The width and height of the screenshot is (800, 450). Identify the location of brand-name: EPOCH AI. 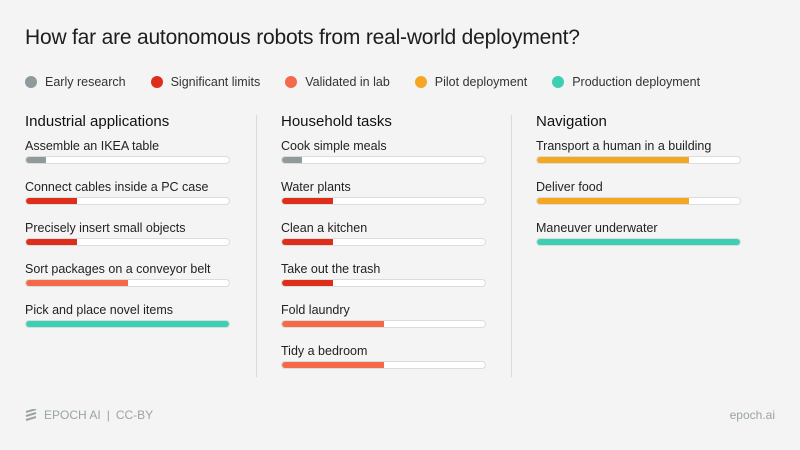
(72, 415).